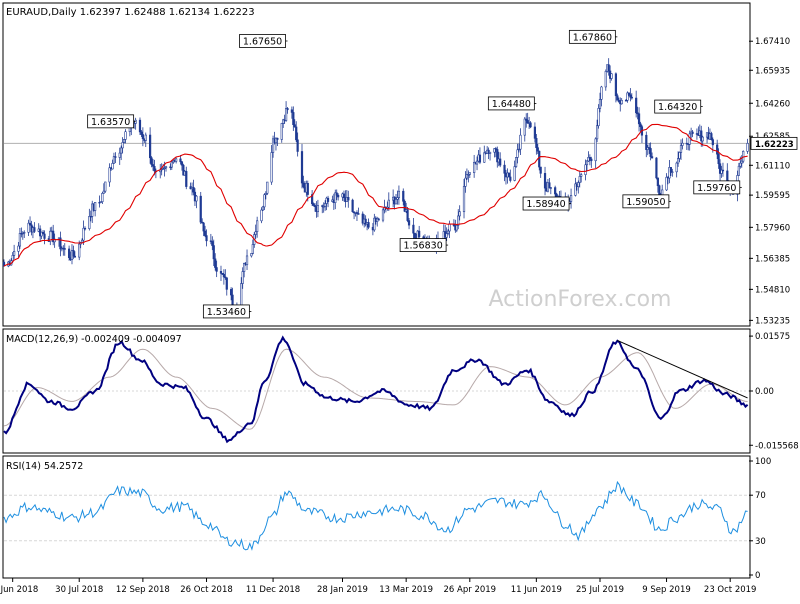  What do you see at coordinates (774, 143) in the screenshot?
I see `current-price-box` at bounding box center [774, 143].